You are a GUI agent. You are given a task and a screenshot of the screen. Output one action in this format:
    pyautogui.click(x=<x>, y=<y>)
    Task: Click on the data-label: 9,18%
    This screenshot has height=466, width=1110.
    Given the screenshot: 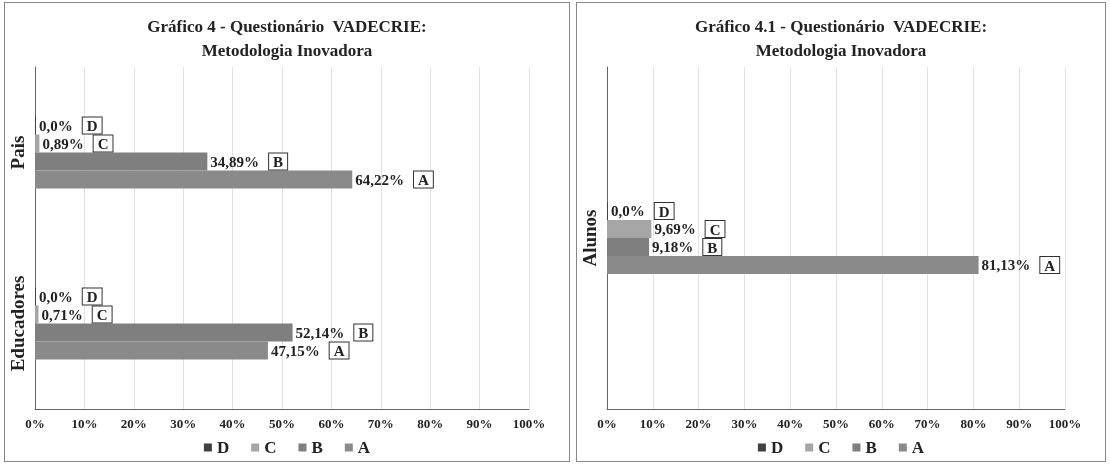 What is the action you would take?
    pyautogui.click(x=673, y=247)
    